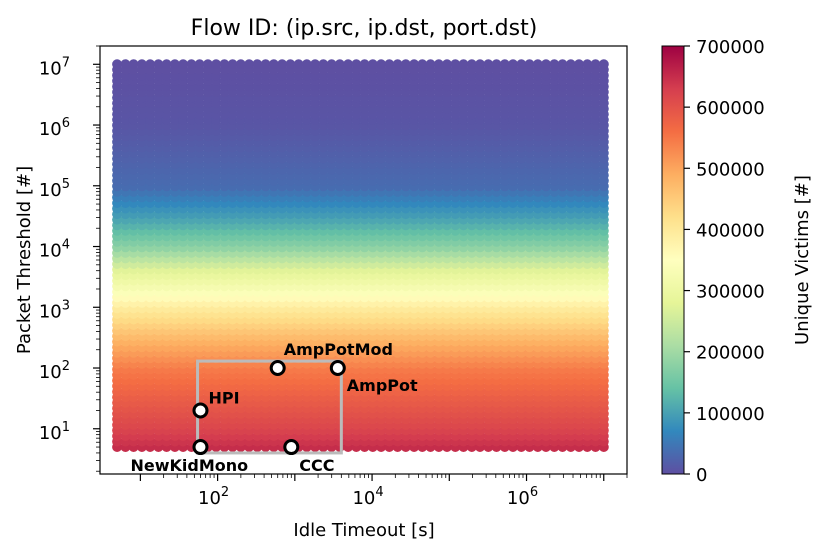  What do you see at coordinates (54, 67) in the screenshot?
I see `tick-label: 10⁷` at bounding box center [54, 67].